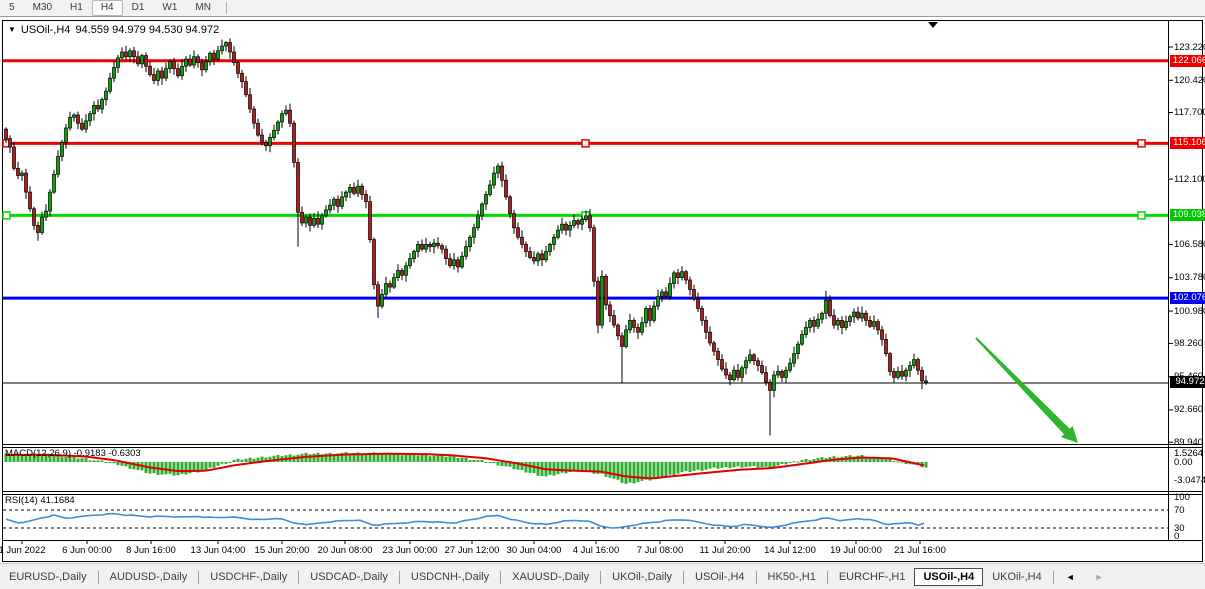  Describe the element at coordinates (720, 577) in the screenshot. I see `symbol-tab-usoilh4-7: USOil-,H4` at that location.